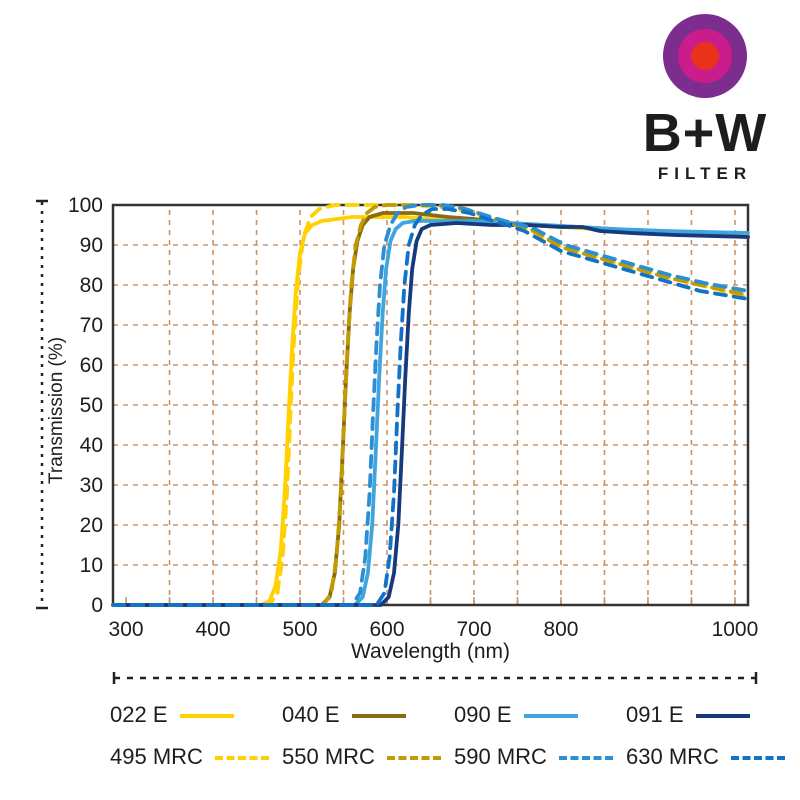 The height and width of the screenshot is (800, 800). What do you see at coordinates (705, 173) in the screenshot?
I see `brand-subtitle: FILTER` at bounding box center [705, 173].